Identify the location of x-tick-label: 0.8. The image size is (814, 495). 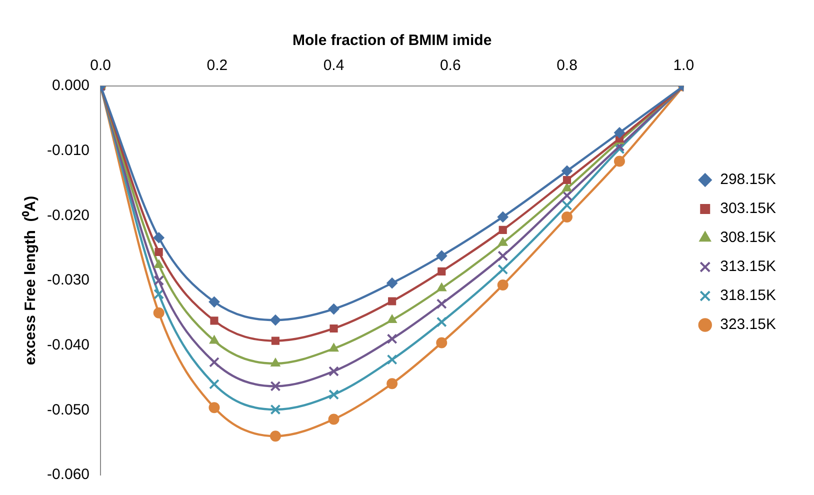
(567, 65).